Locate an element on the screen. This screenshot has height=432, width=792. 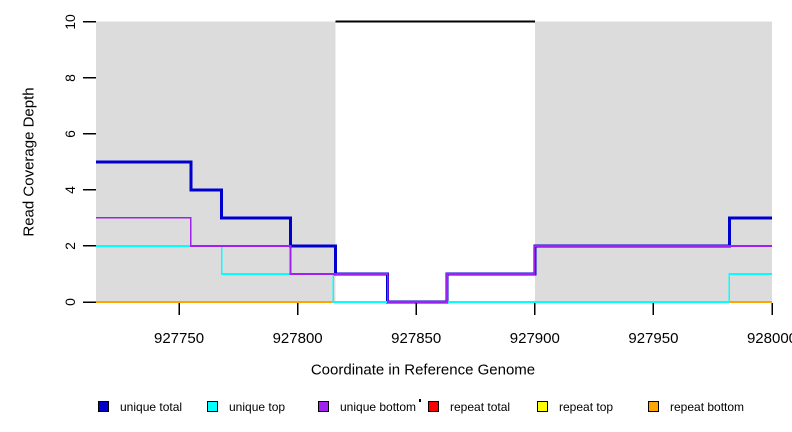
y-tick-label: 2 is located at coordinates (70, 245).